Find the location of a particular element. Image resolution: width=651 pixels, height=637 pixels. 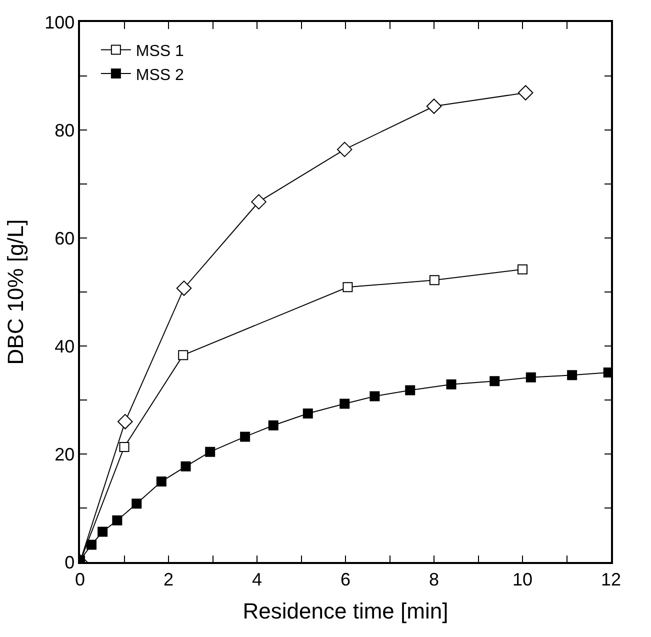

x-tick-label: 4 is located at coordinates (257, 579).